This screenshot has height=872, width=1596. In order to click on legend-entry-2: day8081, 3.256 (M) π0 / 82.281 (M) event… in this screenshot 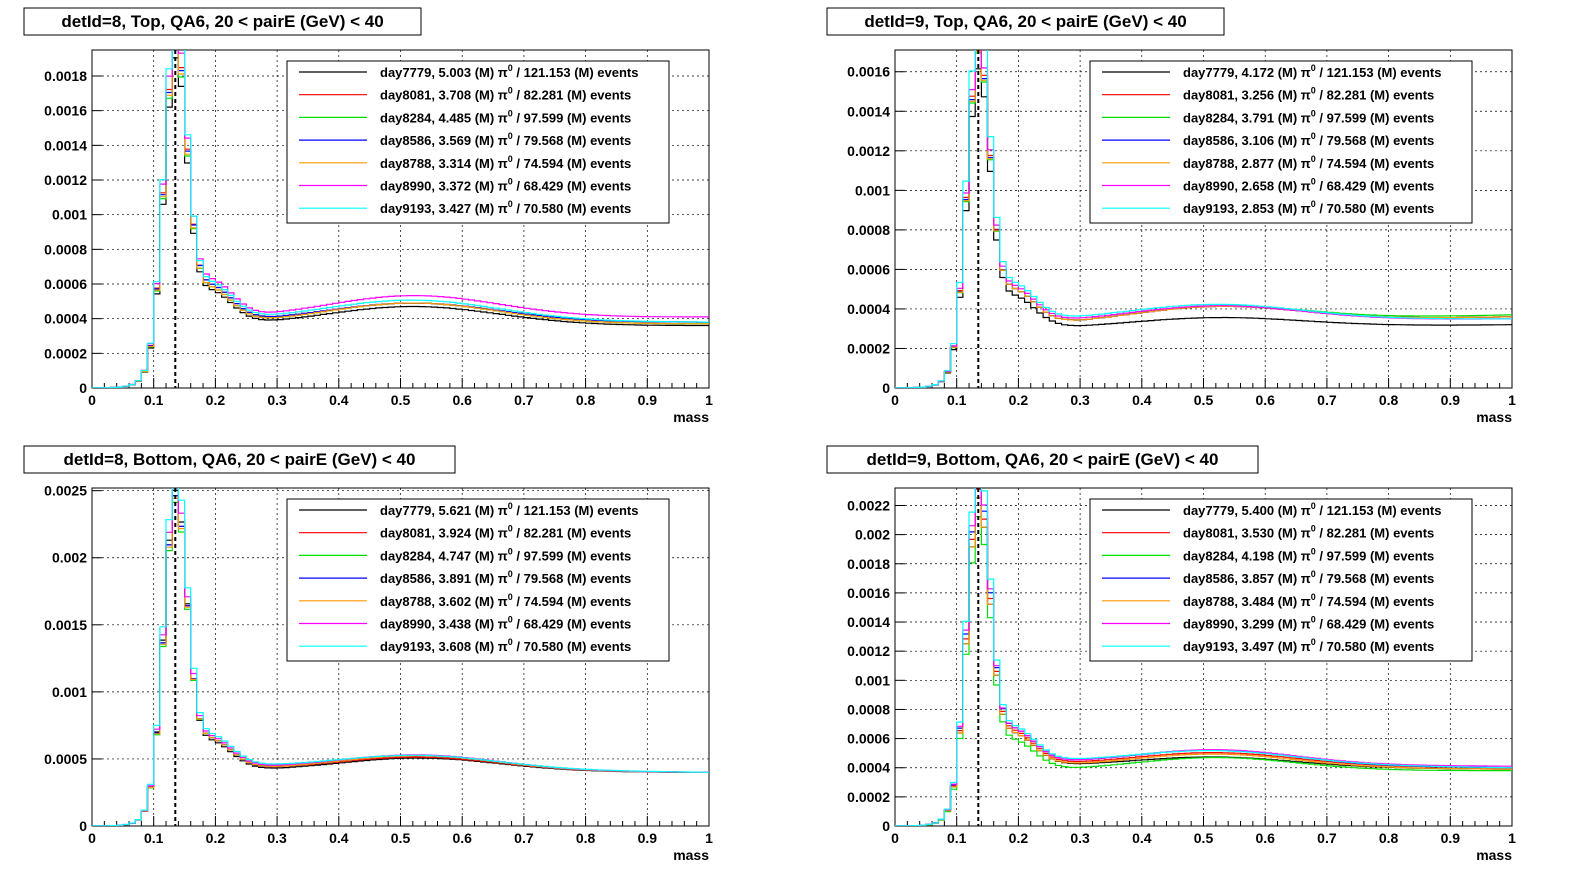, I will do `click(1308, 94)`.